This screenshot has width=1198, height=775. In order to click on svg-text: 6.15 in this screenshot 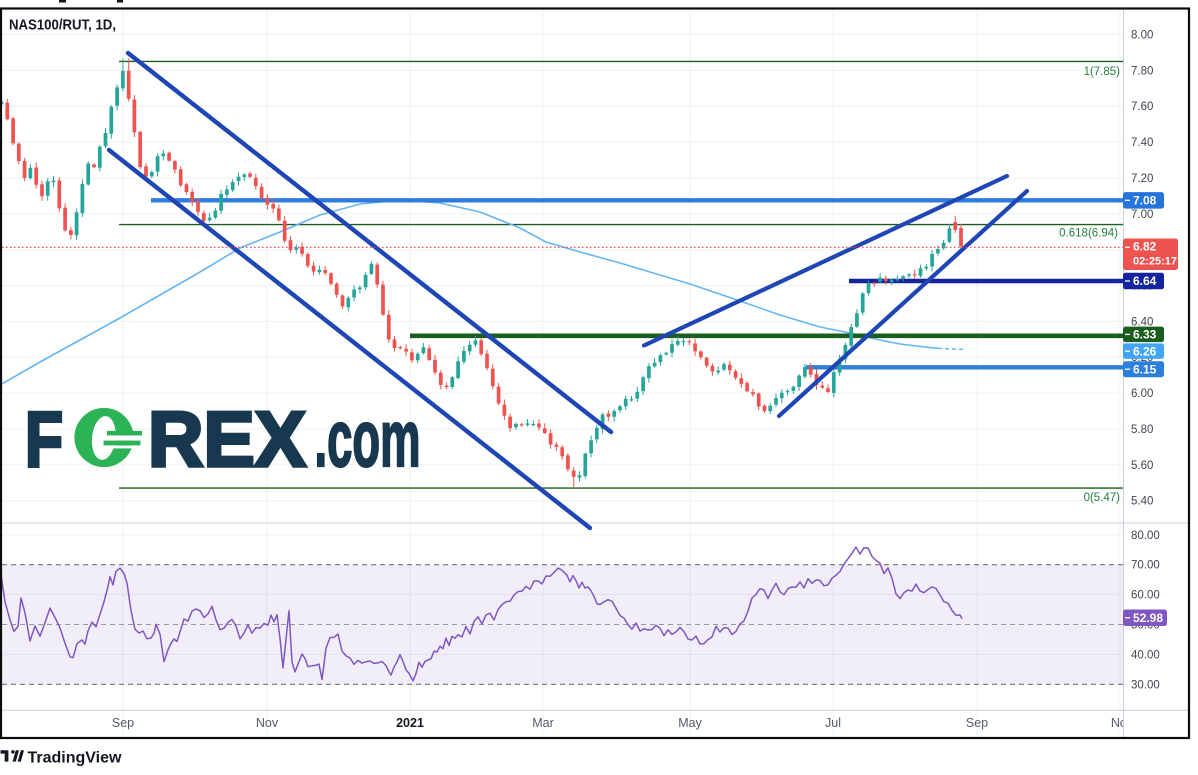, I will do `click(1145, 369)`.